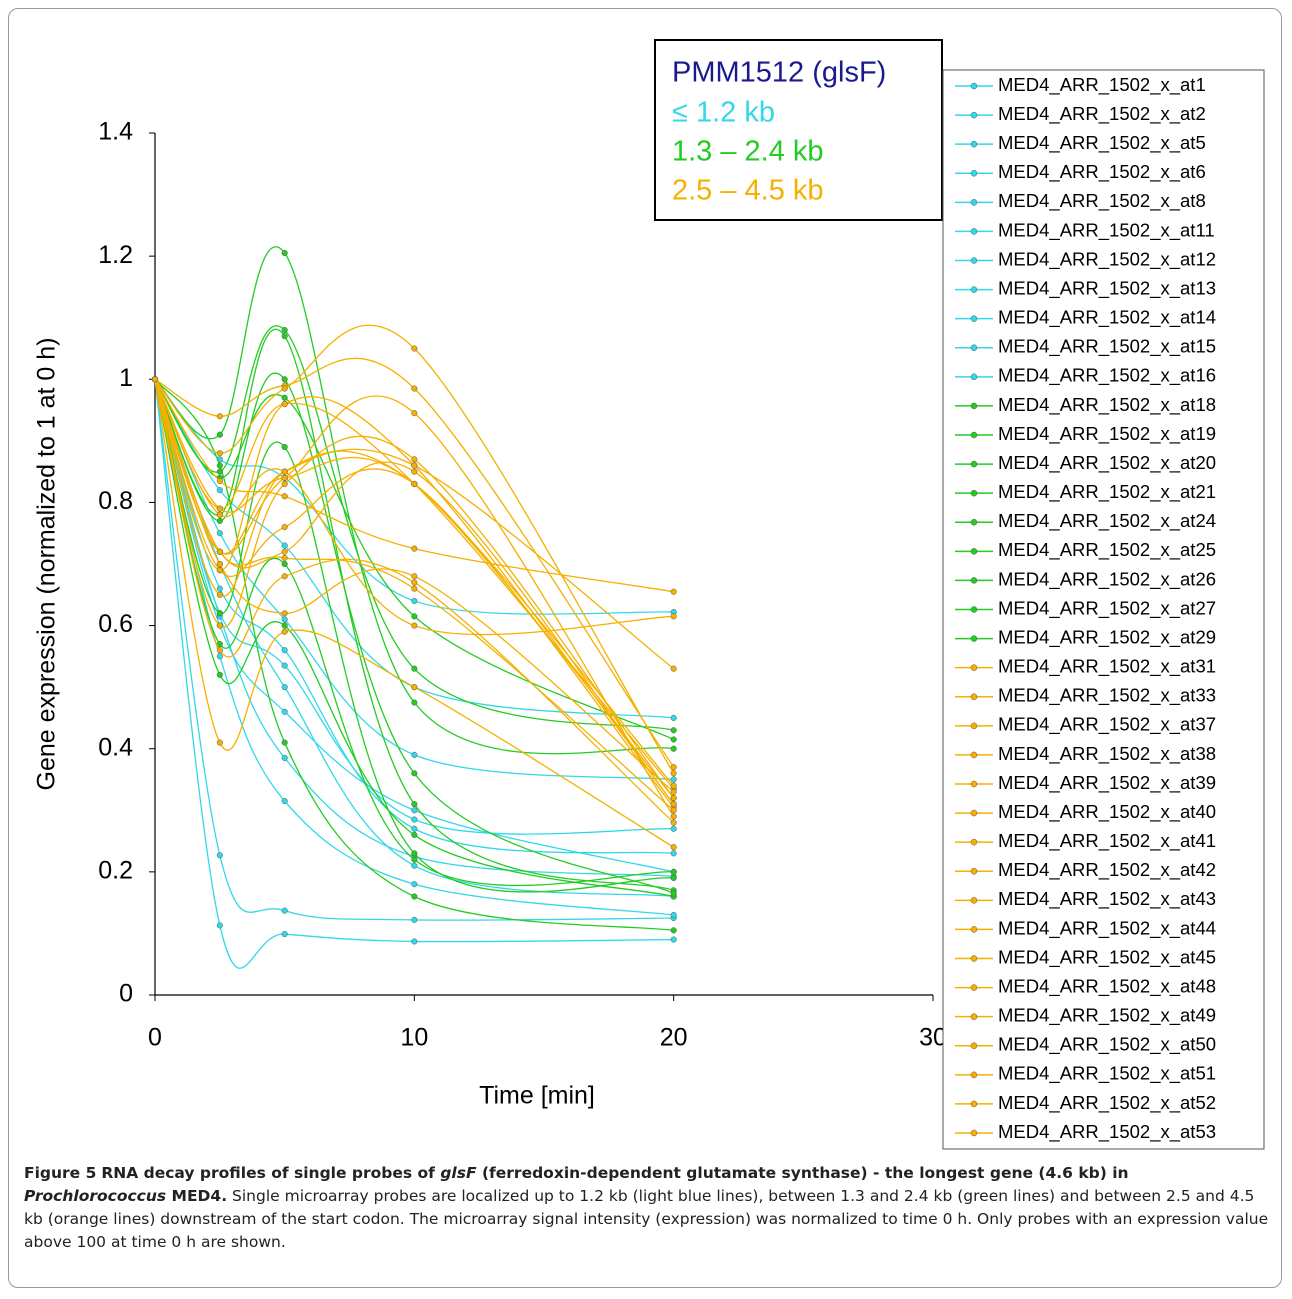 This screenshot has width=1292, height=1299. What do you see at coordinates (60, 1173) in the screenshot?
I see `caption-label: Figure 5` at bounding box center [60, 1173].